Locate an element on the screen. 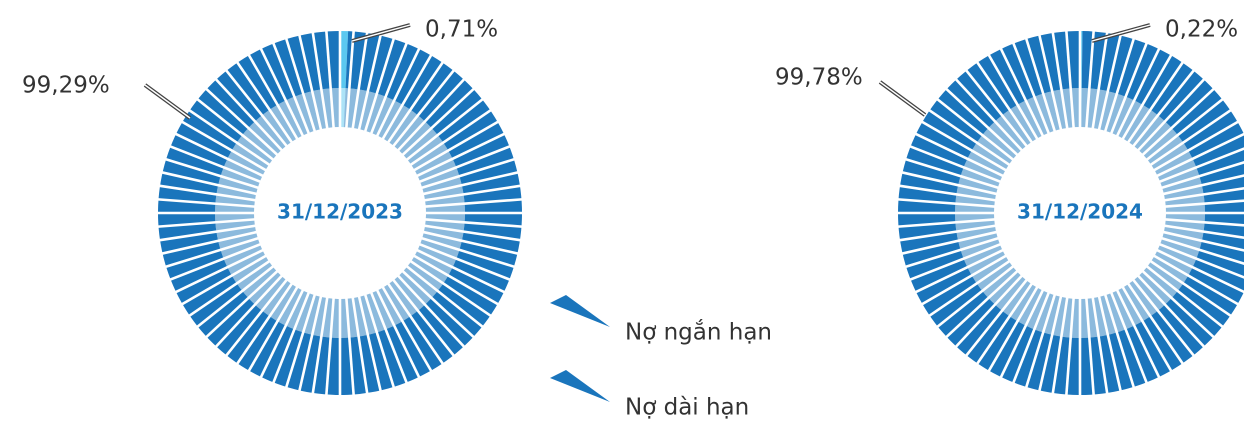  data-label: 0,71% is located at coordinates (461, 30).